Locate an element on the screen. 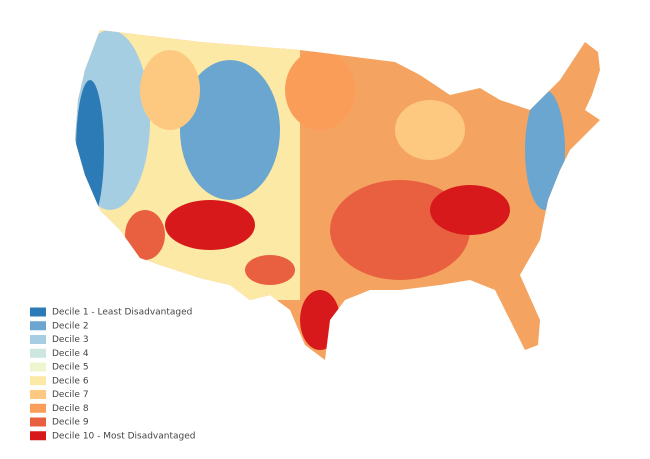  legend-label: Decile 8 is located at coordinates (70, 409).